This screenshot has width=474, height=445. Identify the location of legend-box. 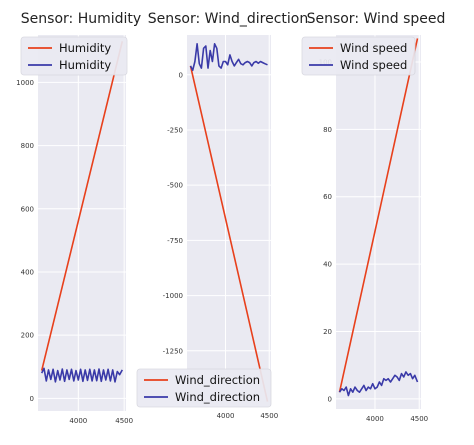
(204, 388).